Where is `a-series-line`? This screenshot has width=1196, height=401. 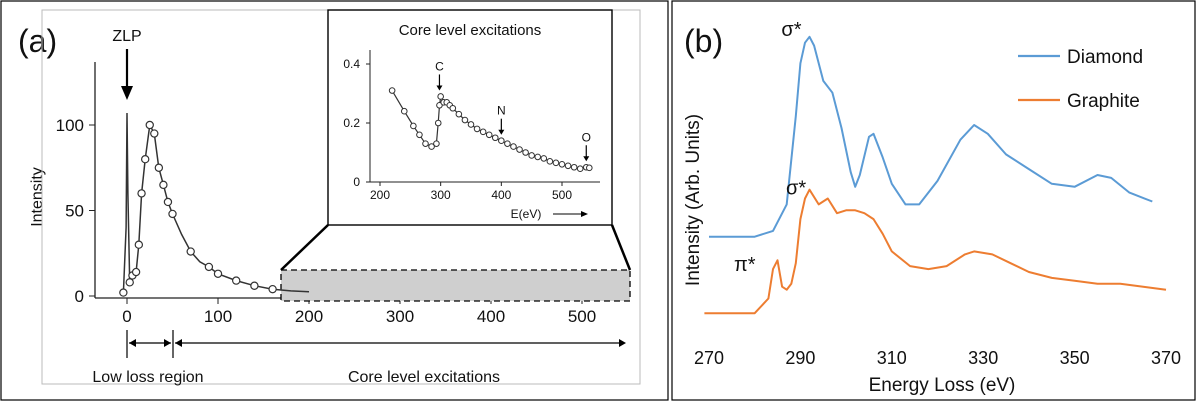 a-series-line is located at coordinates (216, 202).